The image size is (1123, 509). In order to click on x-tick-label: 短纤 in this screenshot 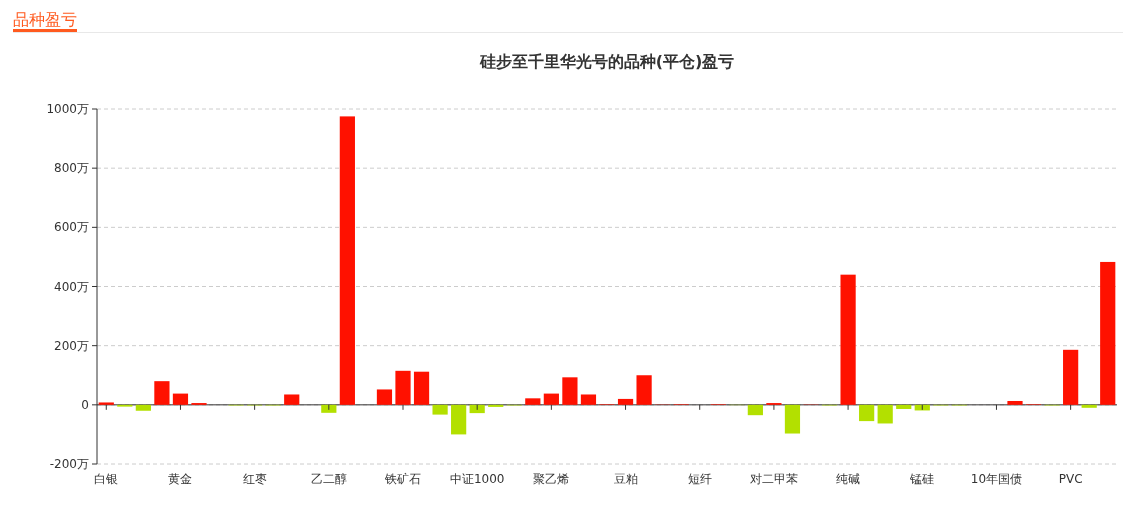, I will do `click(699, 479)`.